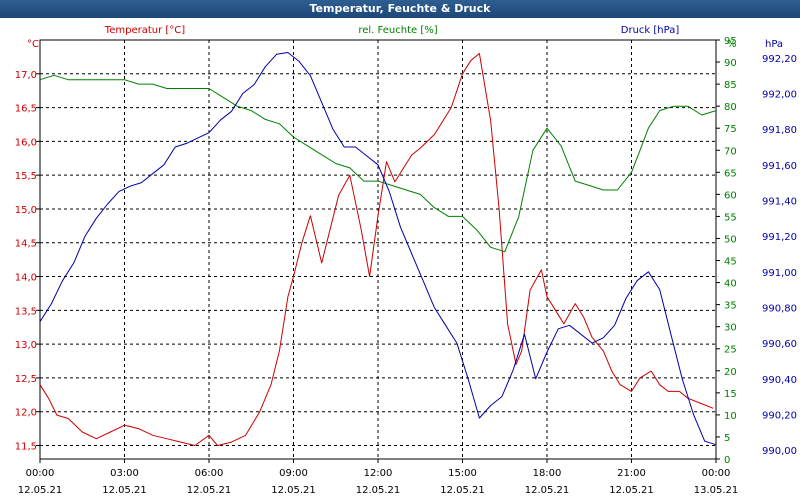 The image size is (800, 500). Describe the element at coordinates (33, 44) in the screenshot. I see `temperature-unit-label: °C` at that location.